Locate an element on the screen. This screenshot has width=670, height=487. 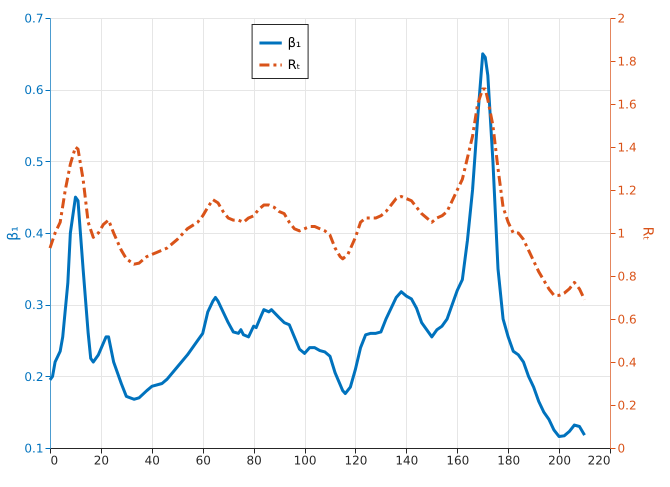
y2-tick-label: 0.6 is located at coordinates (627, 319).